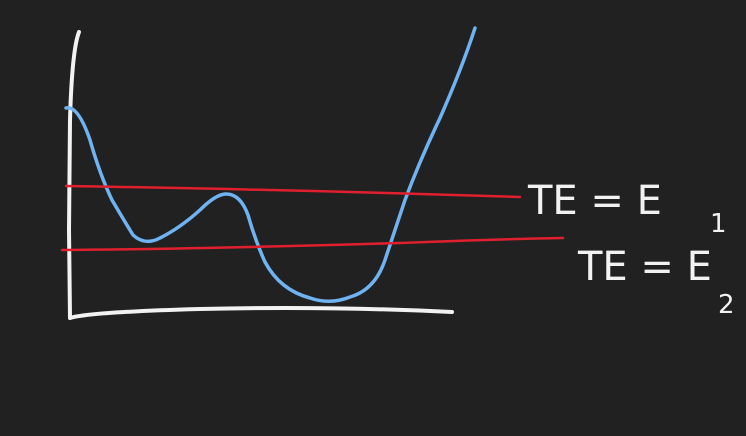 The image size is (746, 436). I want to click on y-axis, so click(74, 175).